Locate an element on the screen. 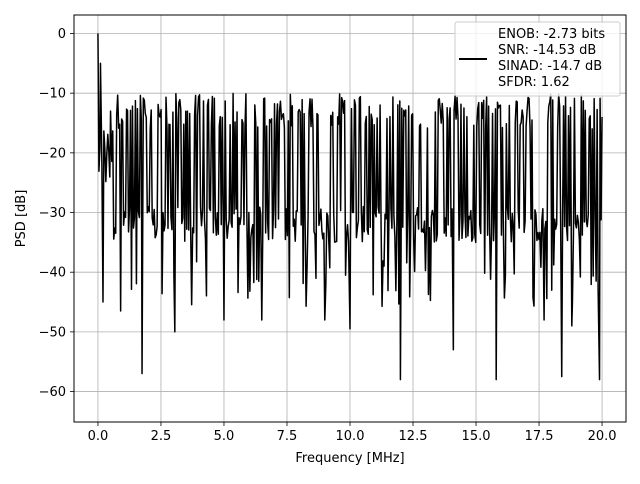  x-tick-label: 7.5 is located at coordinates (287, 436).